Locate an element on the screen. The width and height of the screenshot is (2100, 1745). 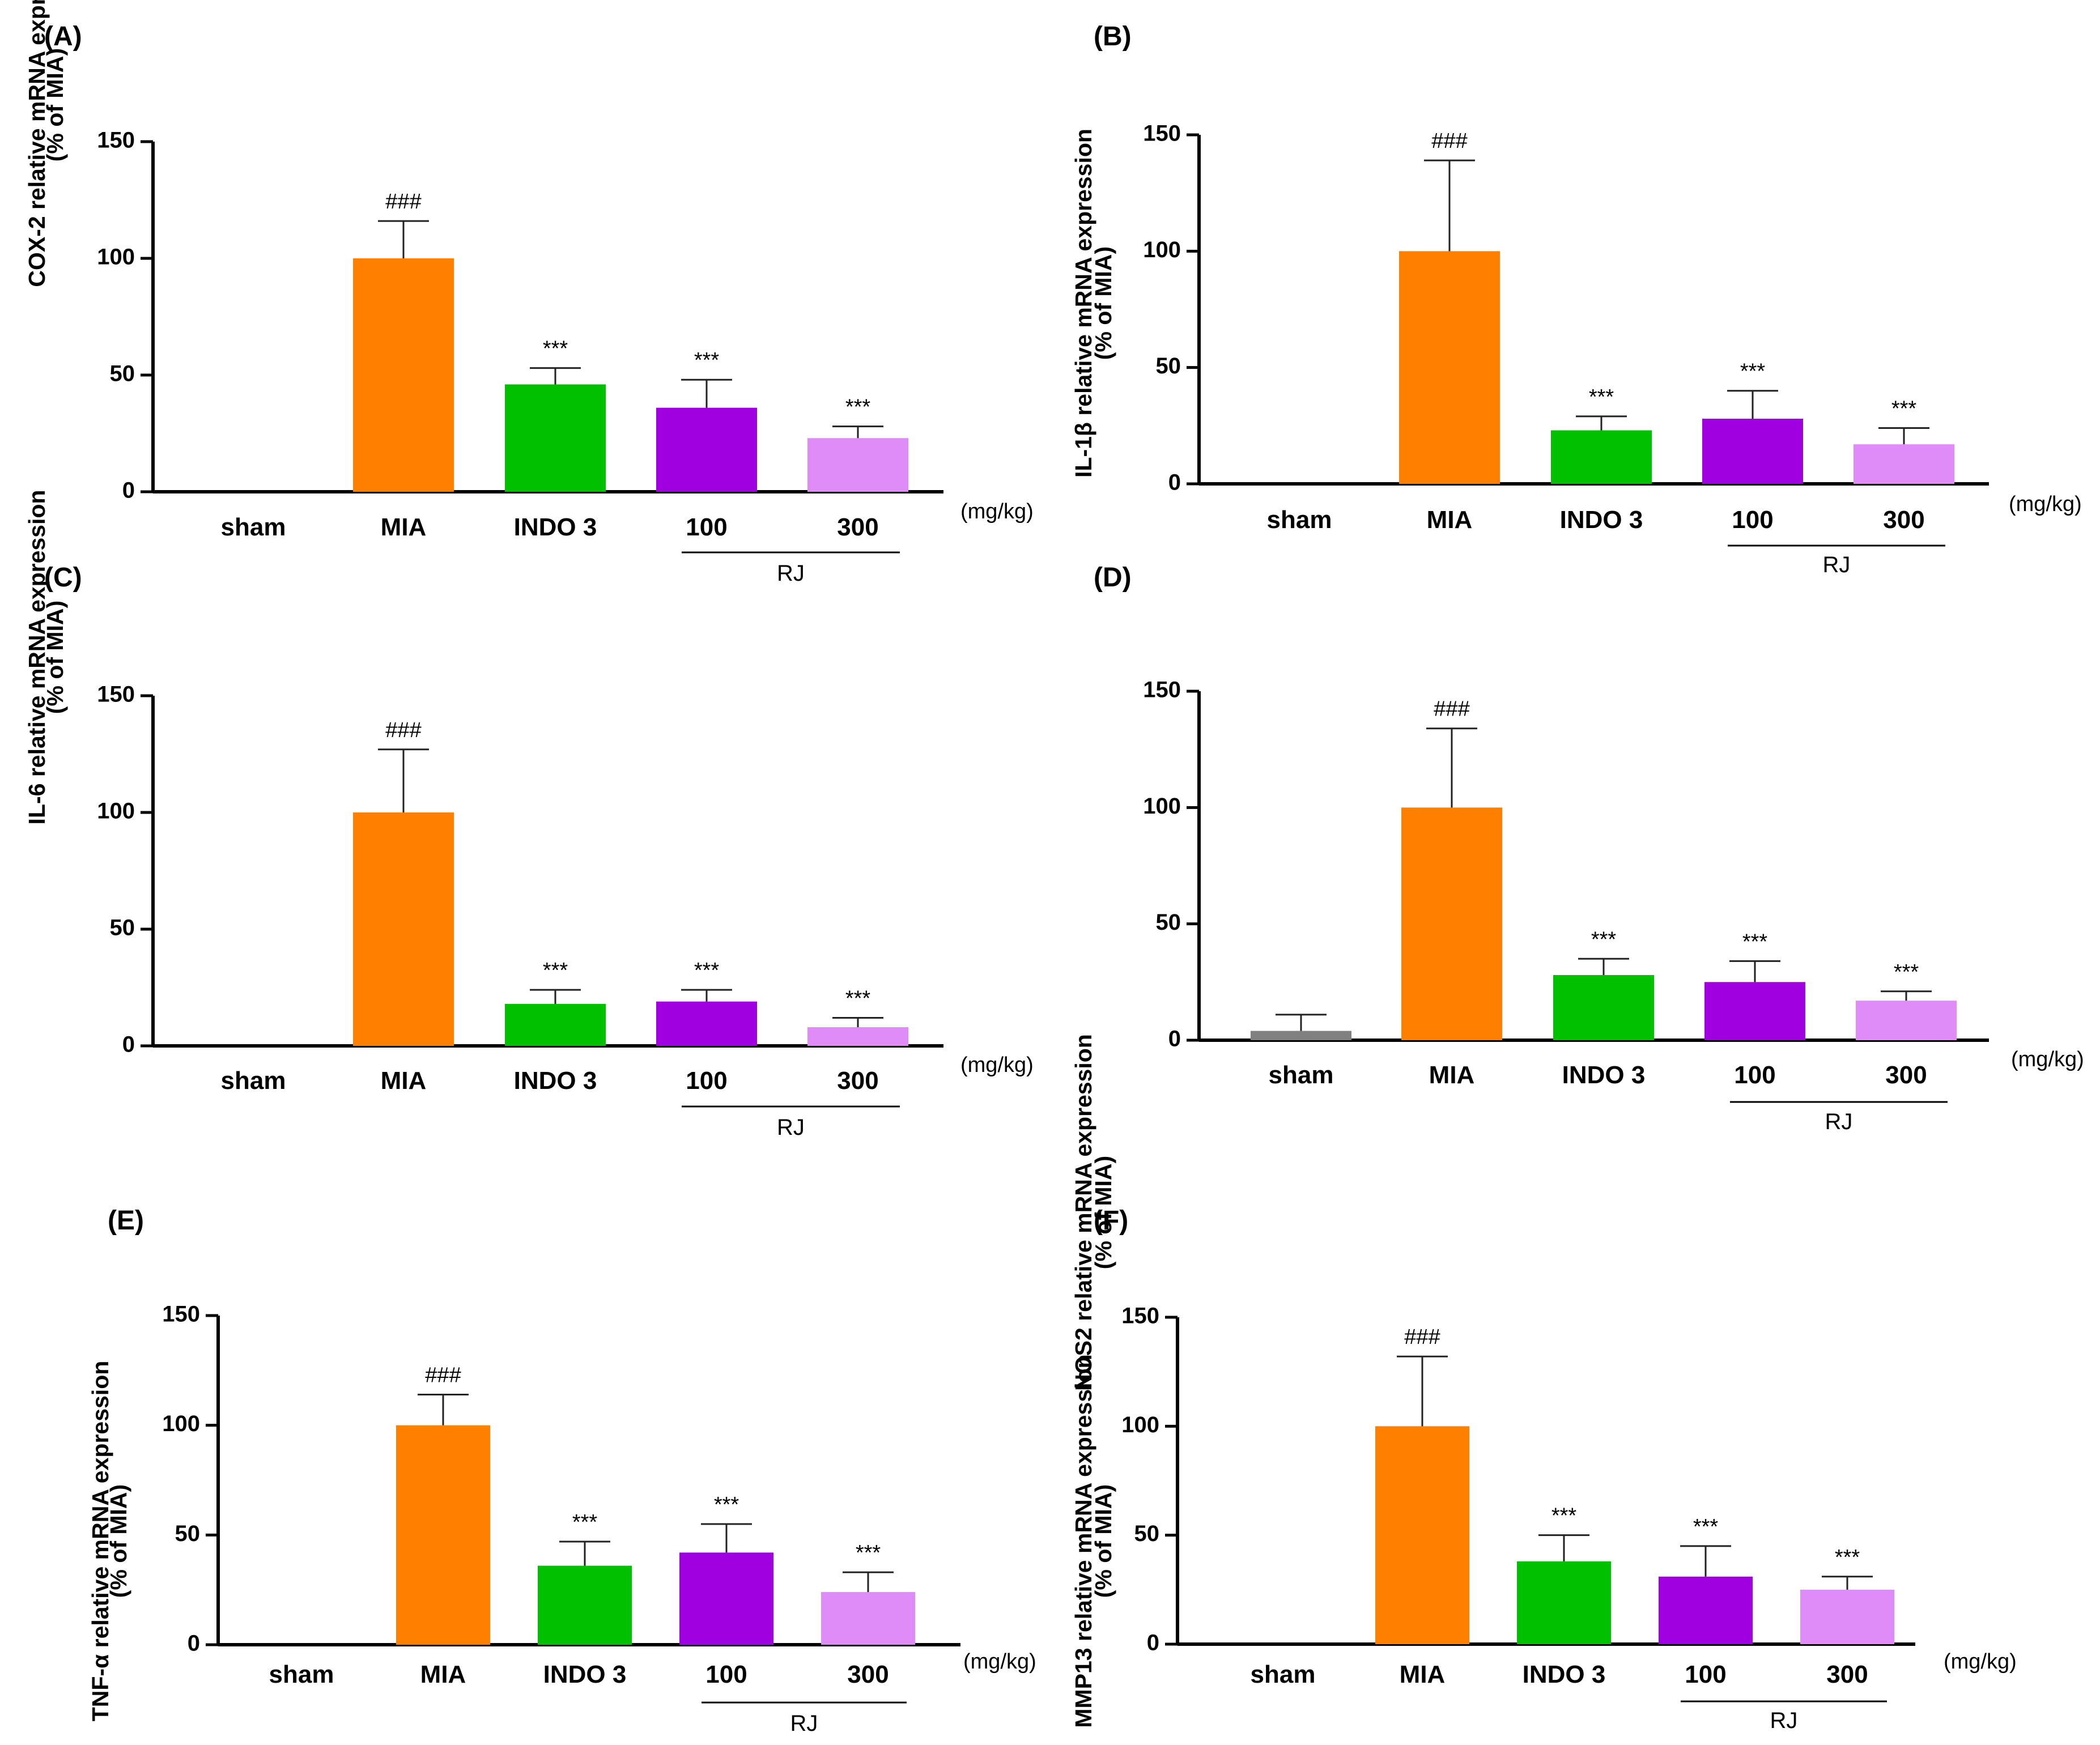
panel-letter: (B) is located at coordinates (1113, 37).